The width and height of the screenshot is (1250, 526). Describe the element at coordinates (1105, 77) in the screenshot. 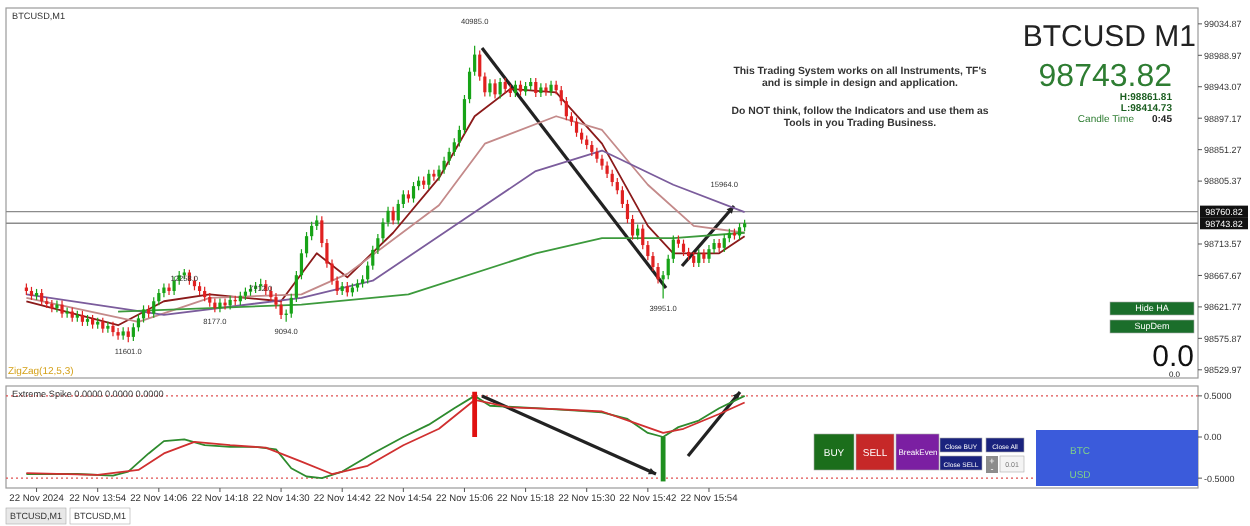

I see `annotation: 98743.82` at that location.